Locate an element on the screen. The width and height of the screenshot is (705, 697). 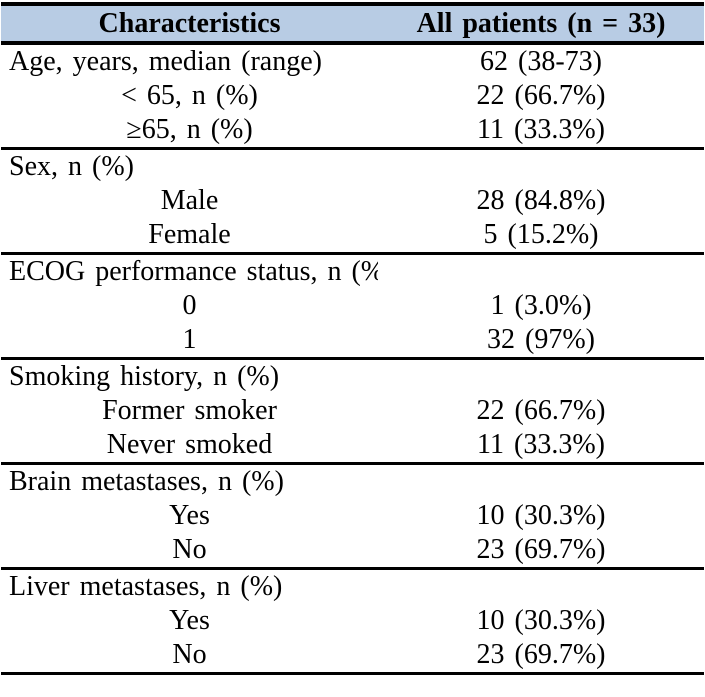
table-row: 1 32 (97%) is located at coordinates (352, 341).